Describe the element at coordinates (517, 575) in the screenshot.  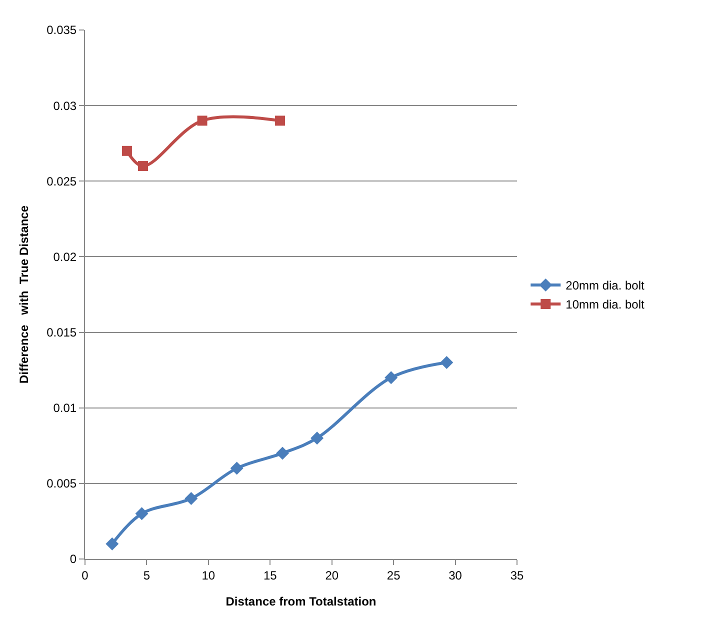
I see `x-tick-label: 35` at that location.